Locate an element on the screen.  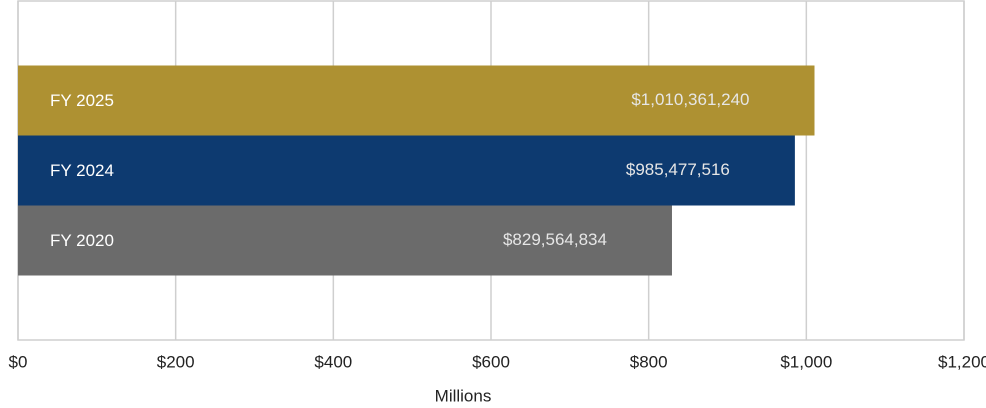
x-tick-label: $600 is located at coordinates (491, 361).